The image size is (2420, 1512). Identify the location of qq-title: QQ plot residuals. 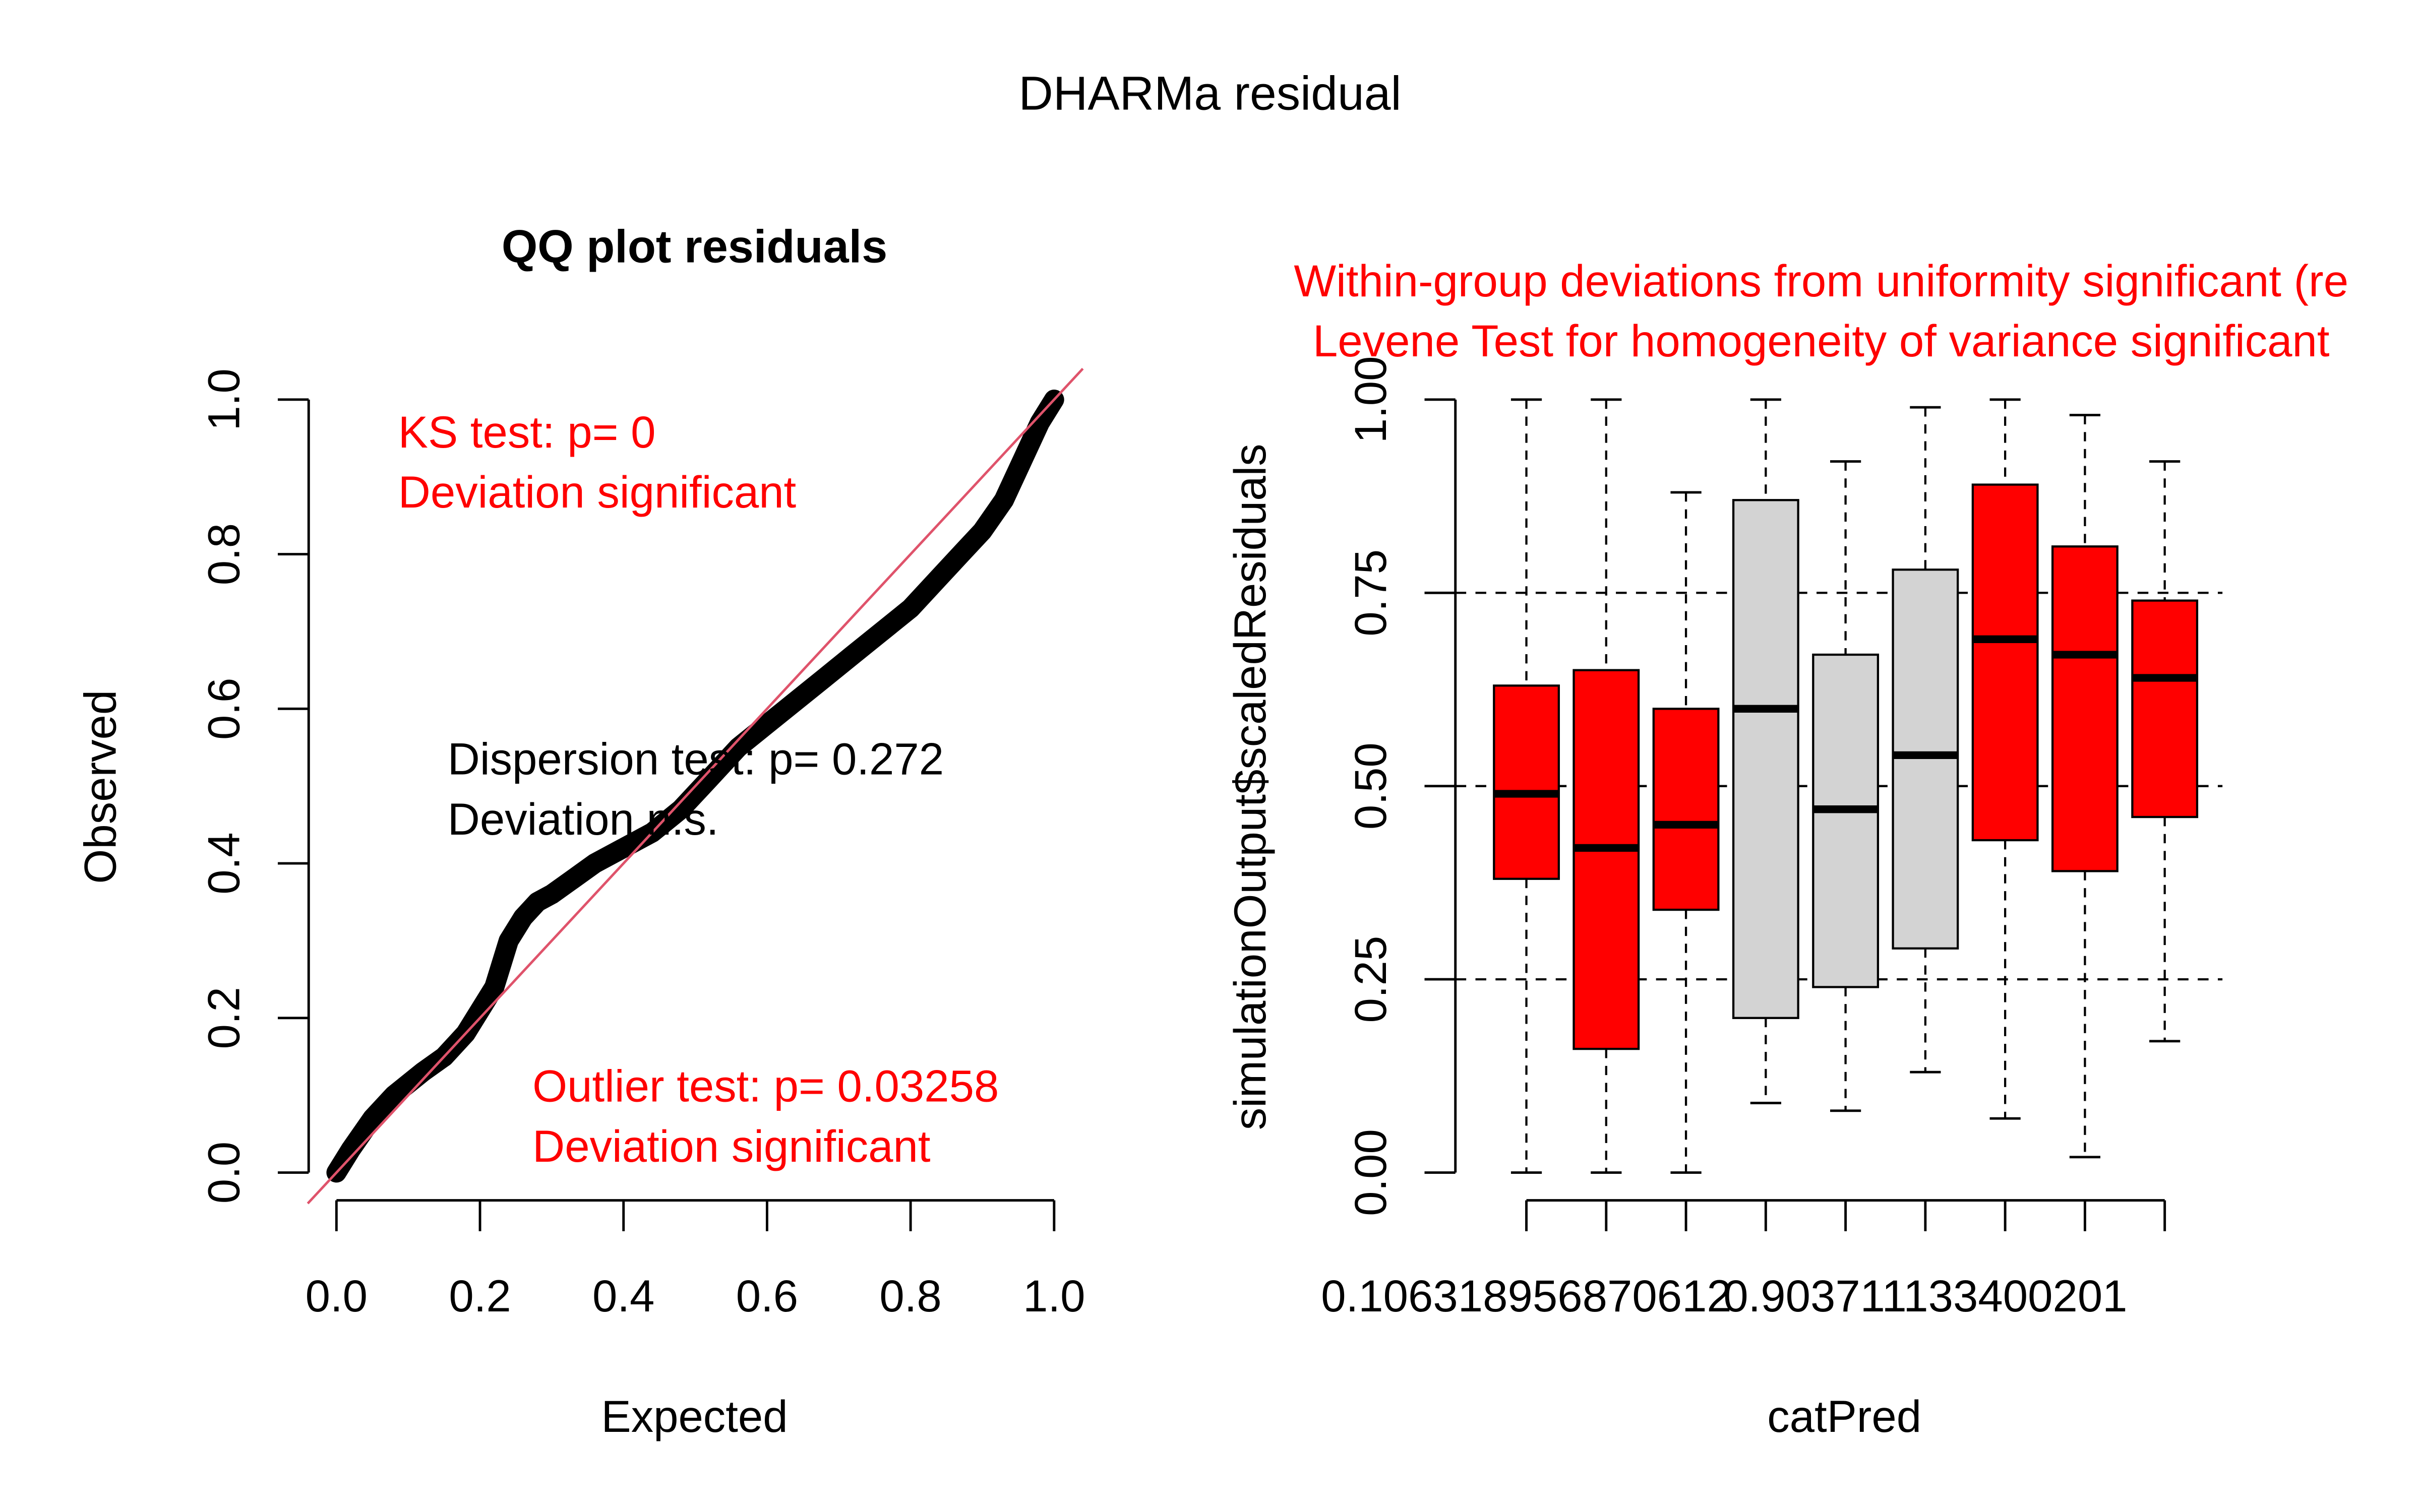
(694, 247).